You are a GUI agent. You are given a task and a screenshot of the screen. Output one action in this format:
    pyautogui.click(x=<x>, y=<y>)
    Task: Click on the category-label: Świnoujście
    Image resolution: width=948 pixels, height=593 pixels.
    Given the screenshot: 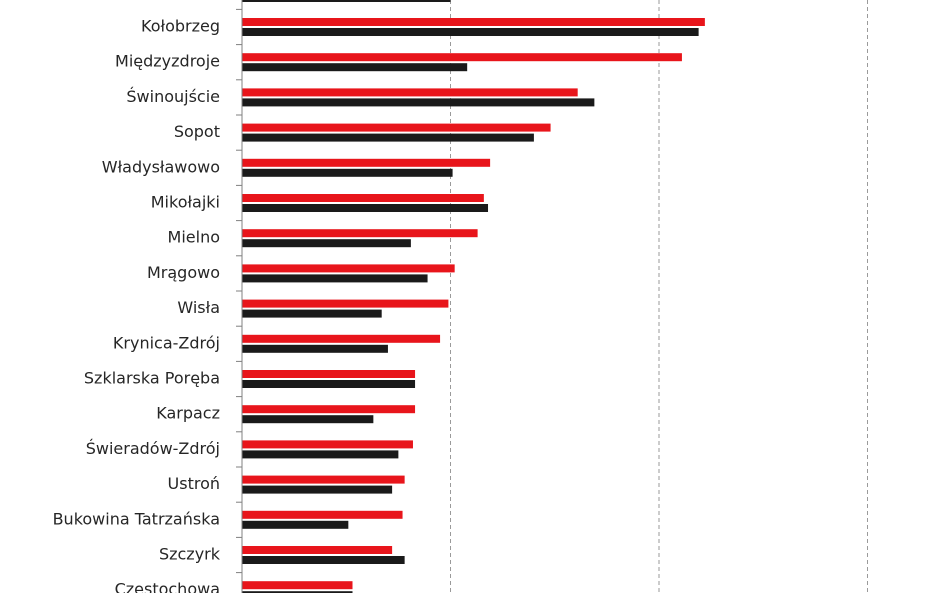 What is the action you would take?
    pyautogui.click(x=173, y=96)
    